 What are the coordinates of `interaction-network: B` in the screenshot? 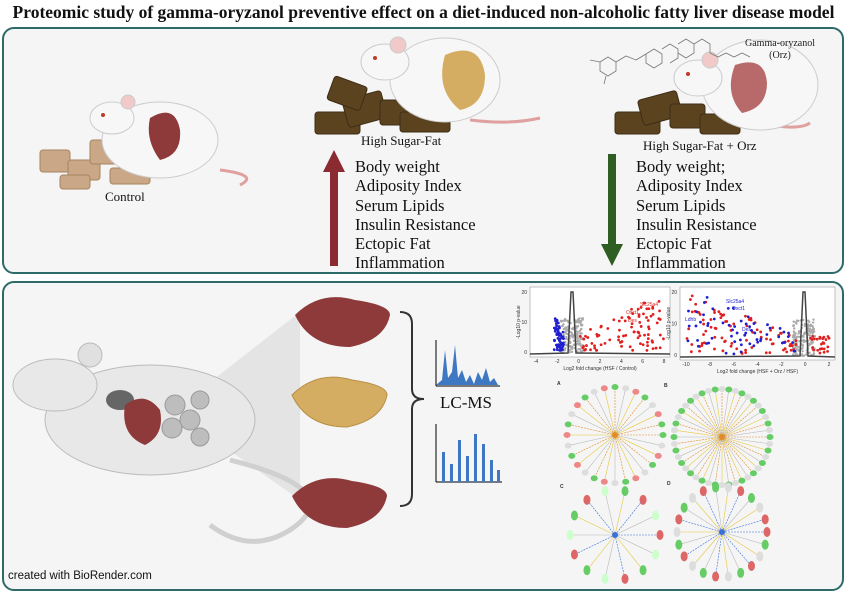 It's located at (719, 435).